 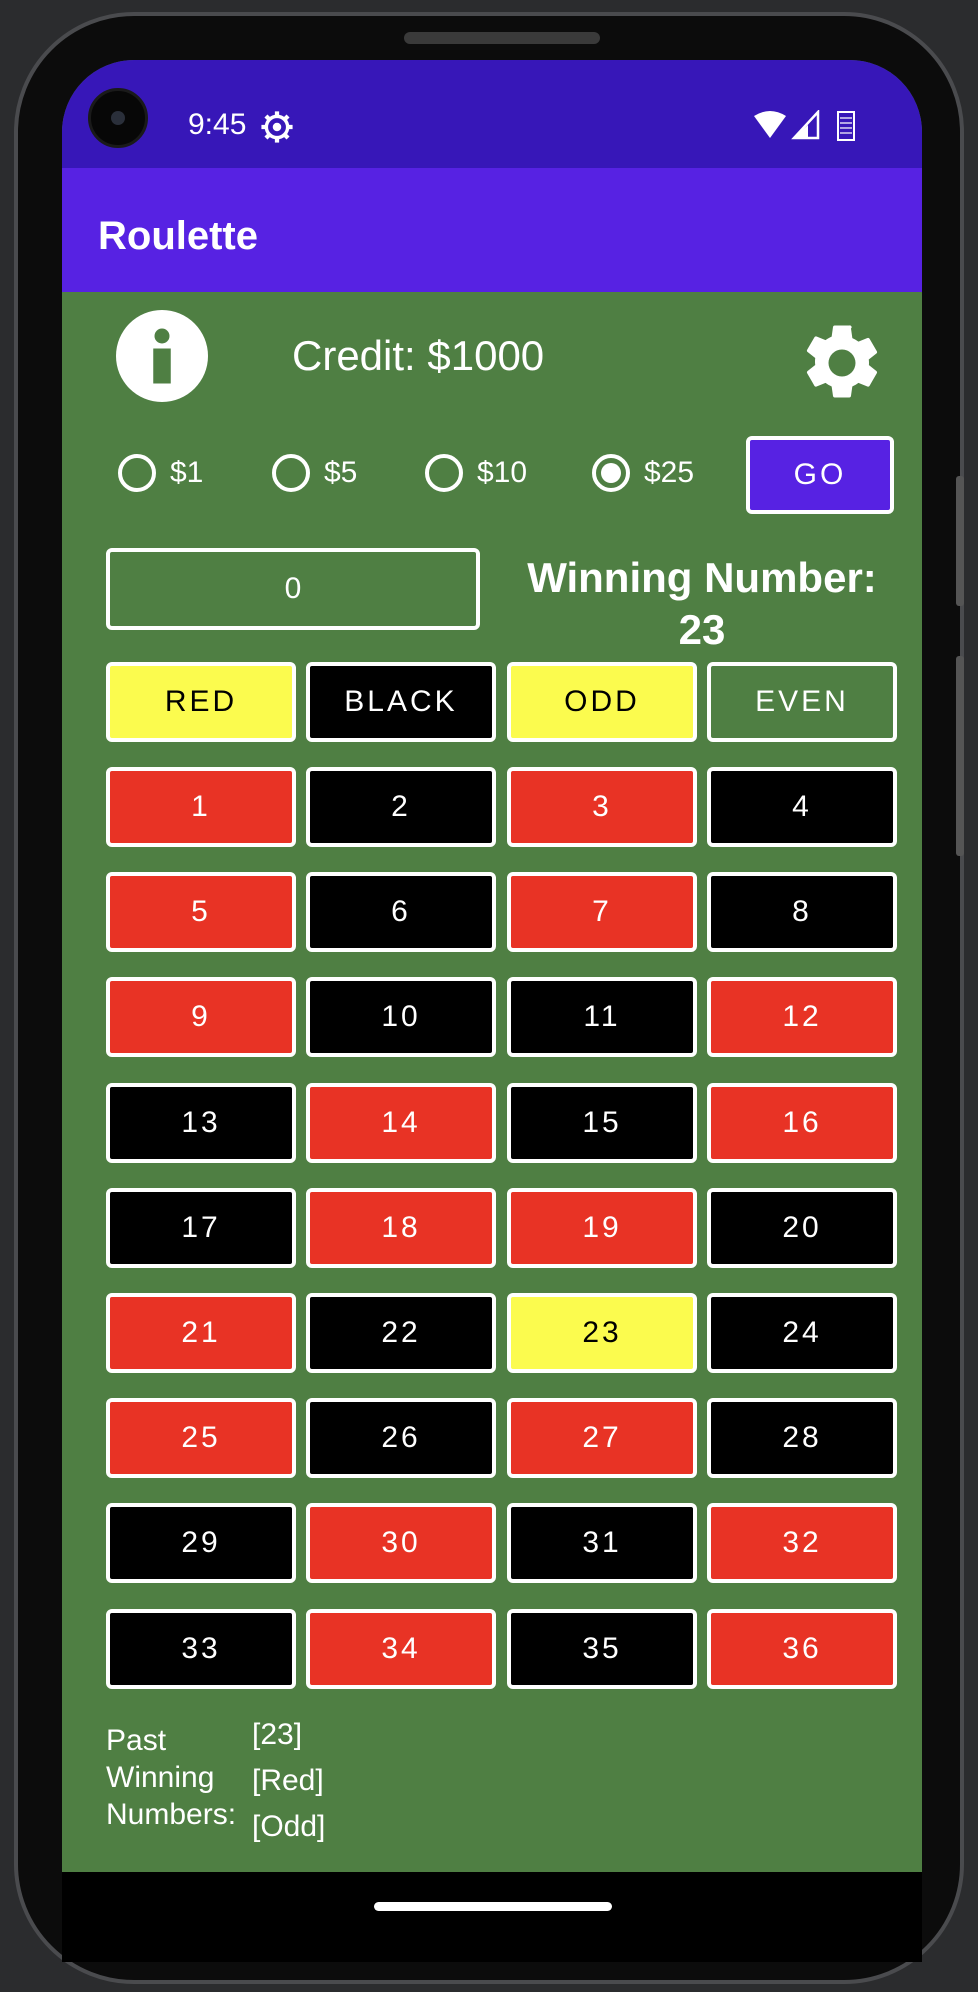 What do you see at coordinates (802, 1017) in the screenshot?
I see `number-12-button: 12` at bounding box center [802, 1017].